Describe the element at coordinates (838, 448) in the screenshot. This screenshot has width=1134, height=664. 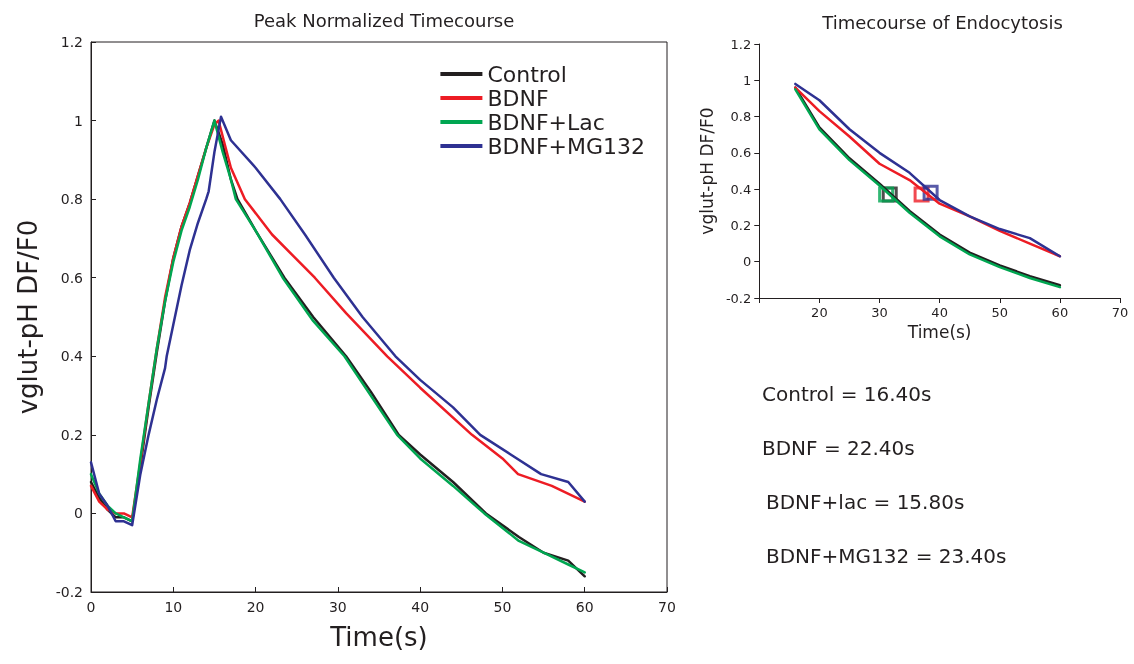
I see `text: BDNF = 22.40s` at that location.